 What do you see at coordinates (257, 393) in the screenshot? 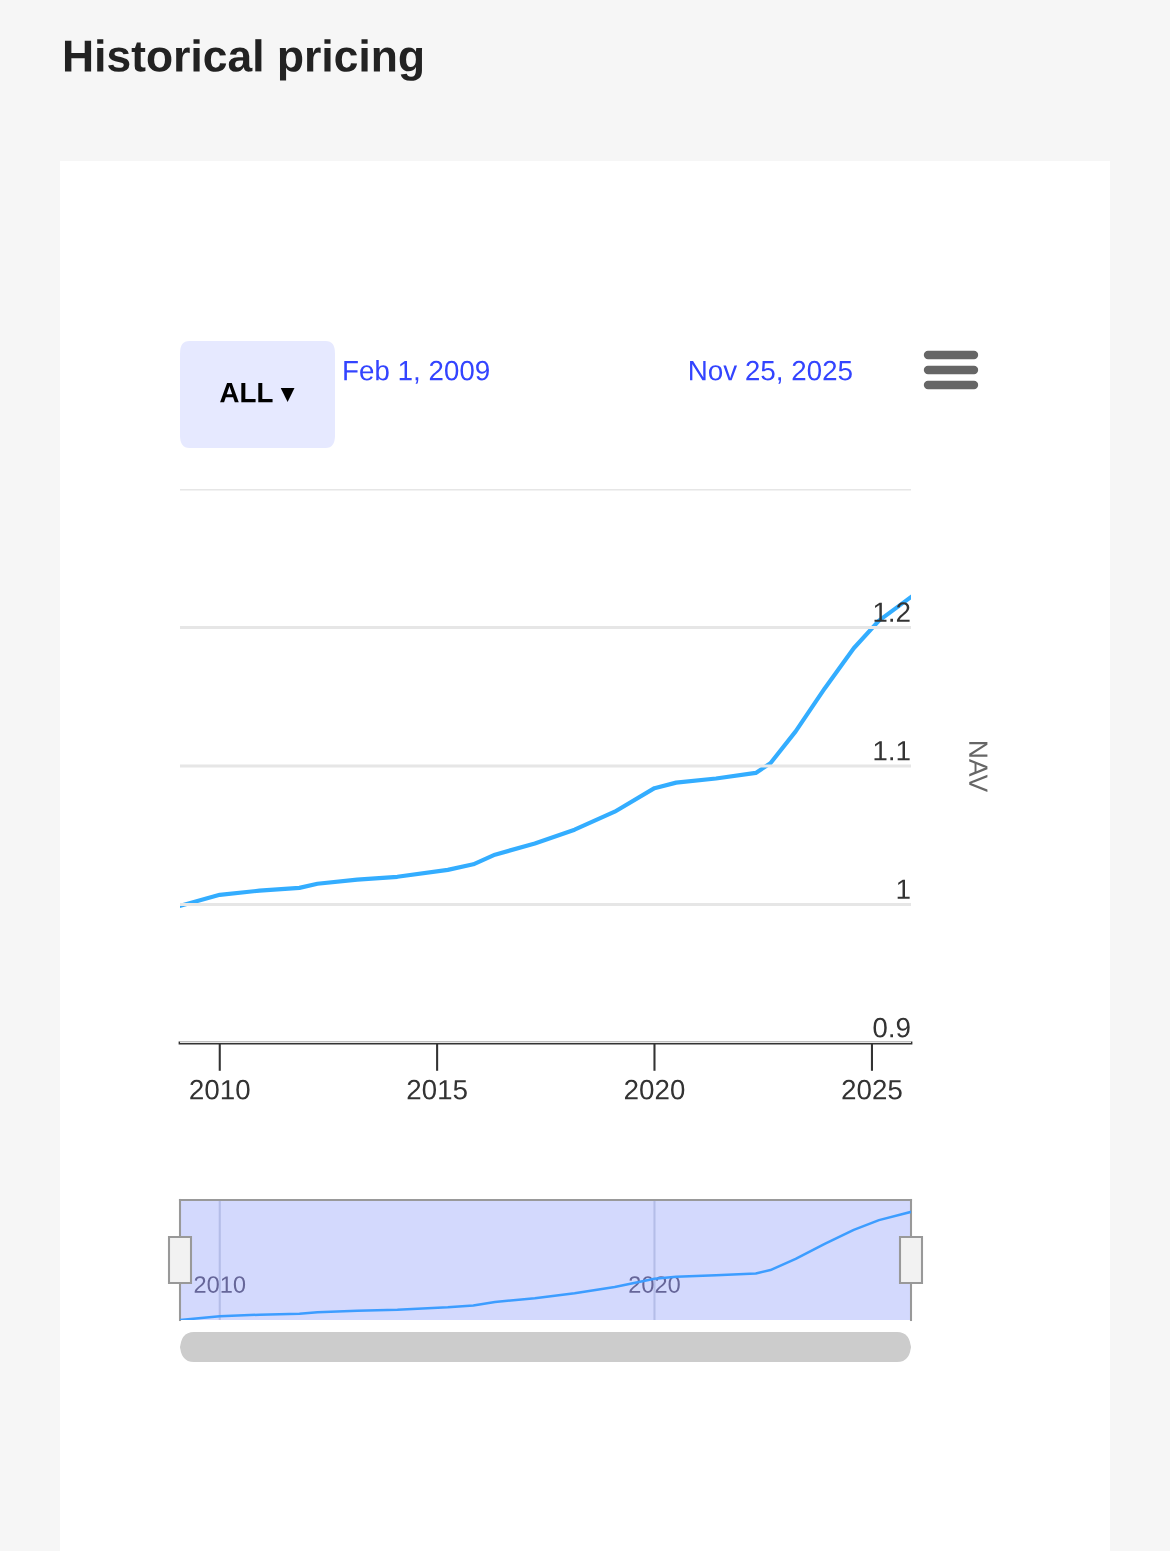
I see `text: ALL ▾` at bounding box center [257, 393].